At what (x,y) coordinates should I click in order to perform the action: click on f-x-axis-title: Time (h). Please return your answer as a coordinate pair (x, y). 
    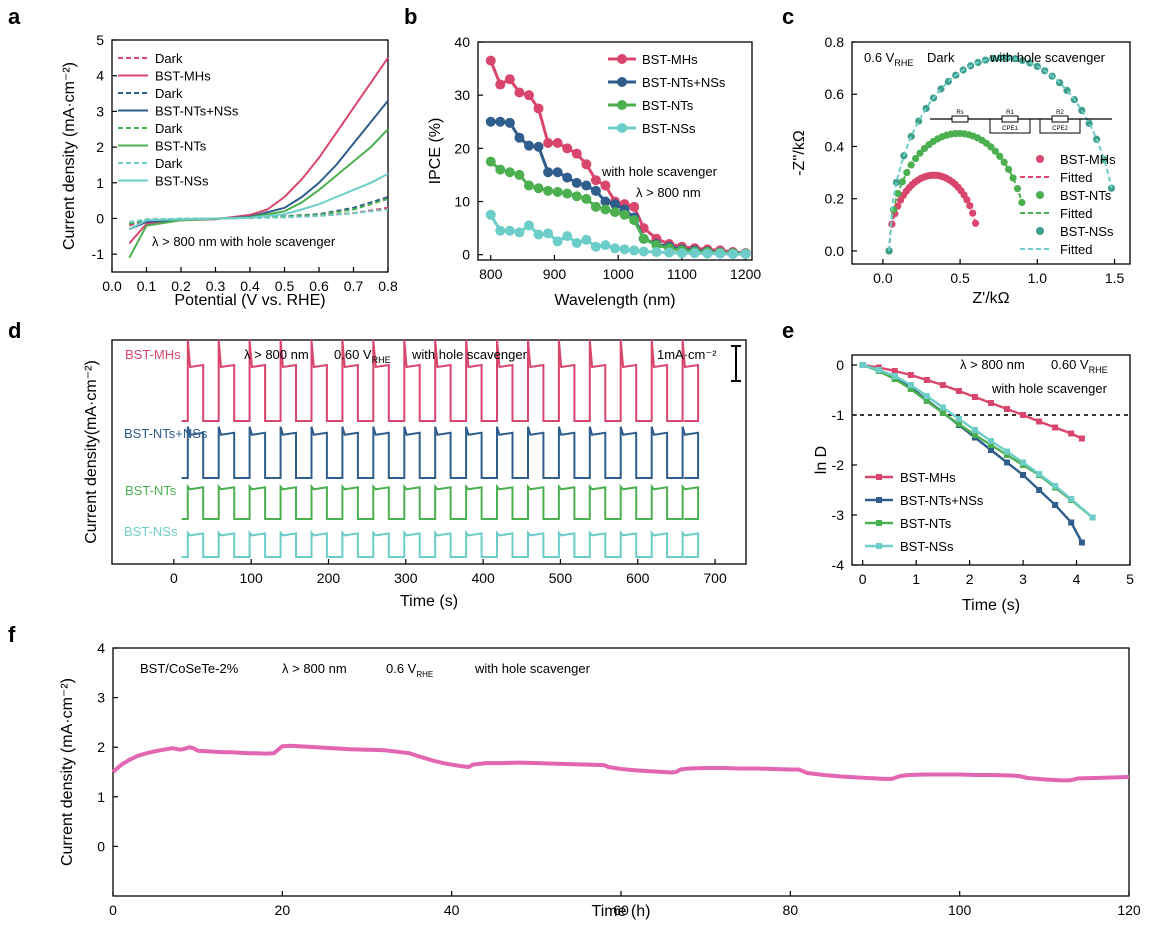
    Looking at the image, I should click on (621, 911).